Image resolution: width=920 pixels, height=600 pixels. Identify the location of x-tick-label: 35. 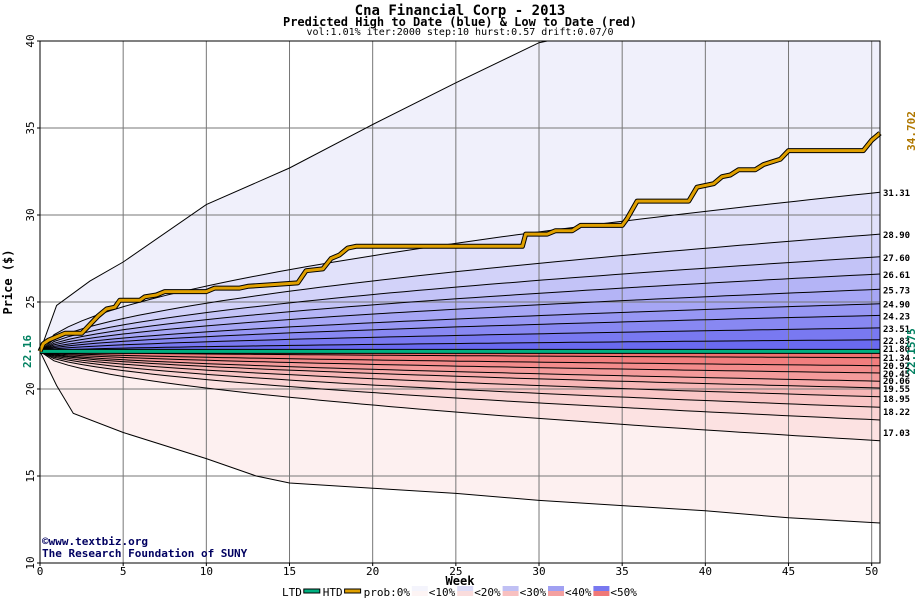
(622, 571).